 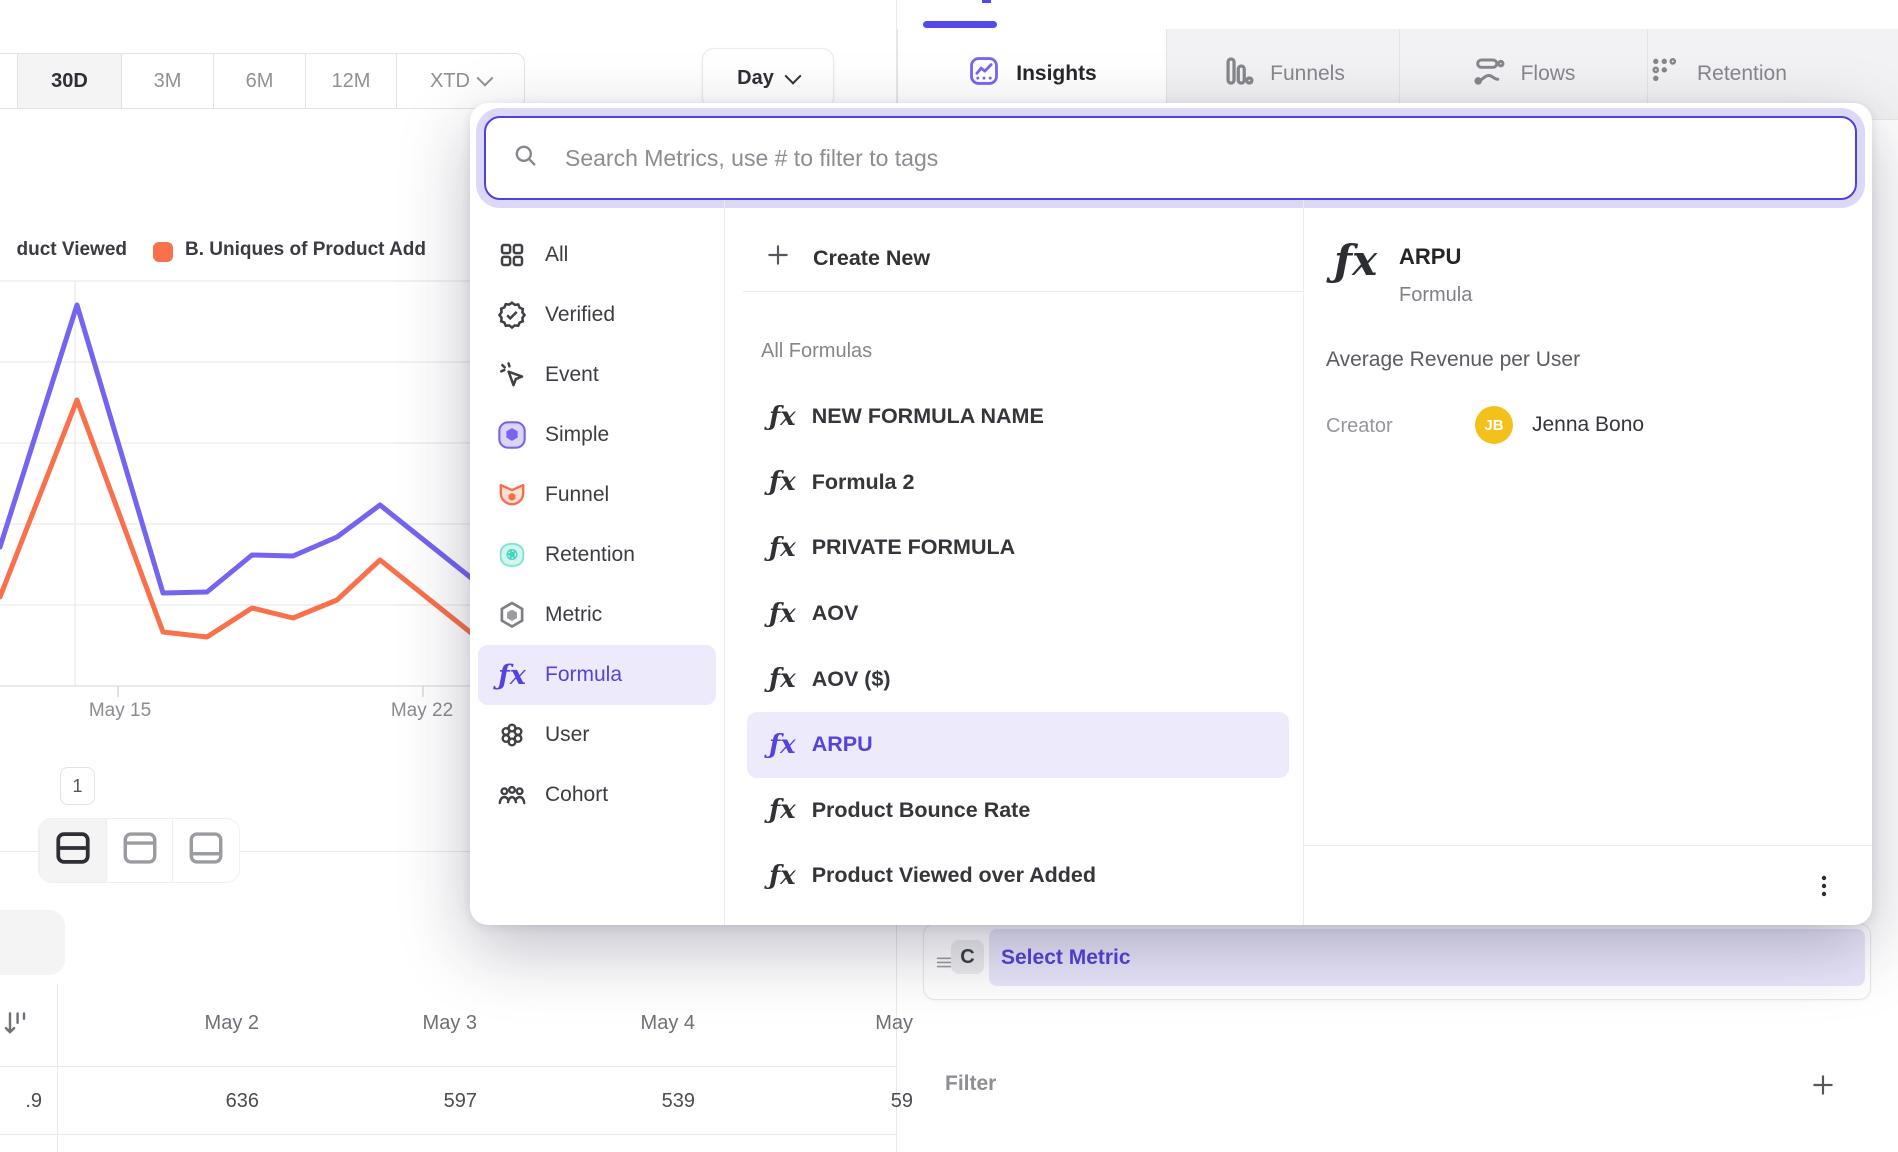 What do you see at coordinates (71, 249) in the screenshot?
I see `legend-item-a: duct Viewed` at bounding box center [71, 249].